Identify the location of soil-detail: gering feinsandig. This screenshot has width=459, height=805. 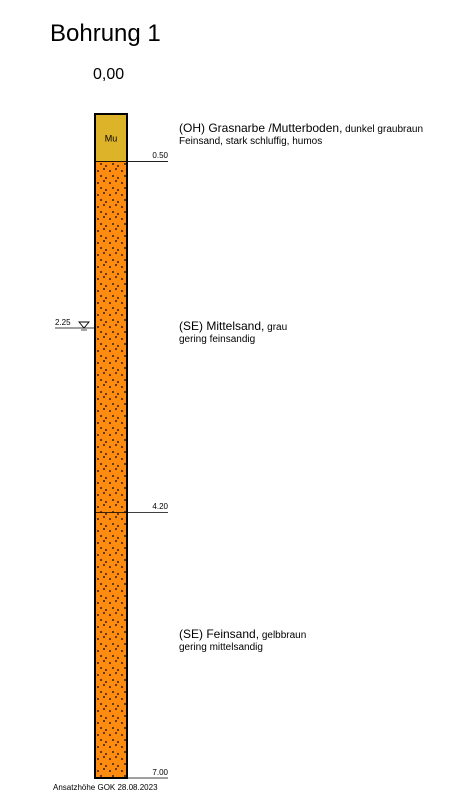
(217, 339).